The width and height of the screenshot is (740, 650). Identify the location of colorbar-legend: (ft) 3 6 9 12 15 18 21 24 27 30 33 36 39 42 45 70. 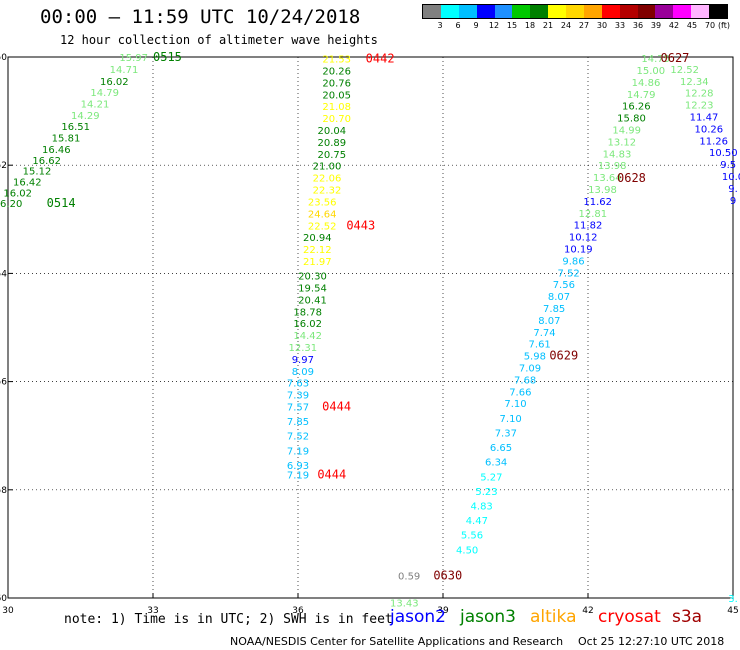
(576, 19).